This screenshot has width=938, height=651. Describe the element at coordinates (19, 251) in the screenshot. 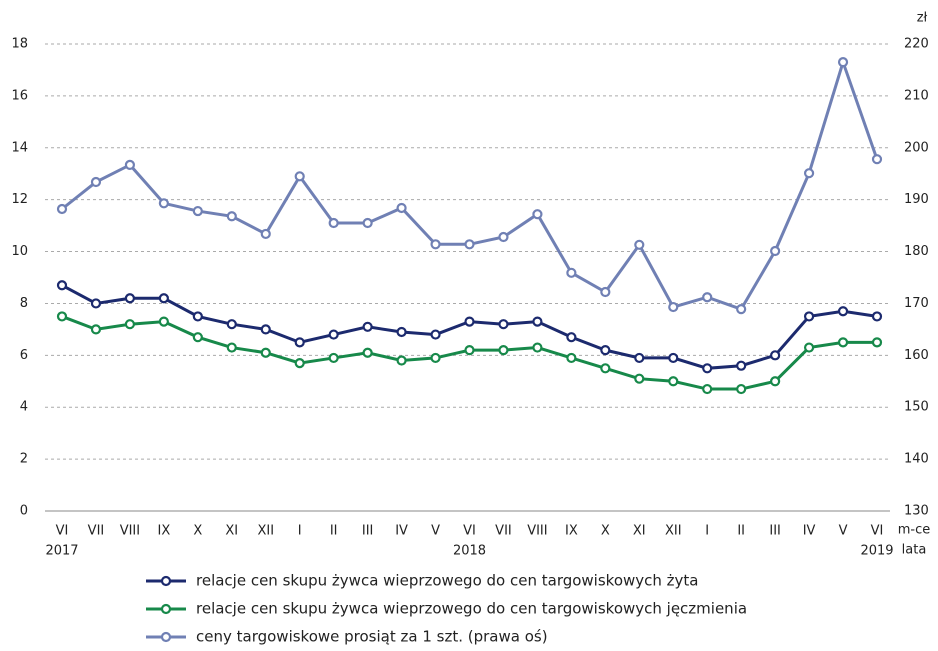

I see `y-tick-label: 10` at that location.